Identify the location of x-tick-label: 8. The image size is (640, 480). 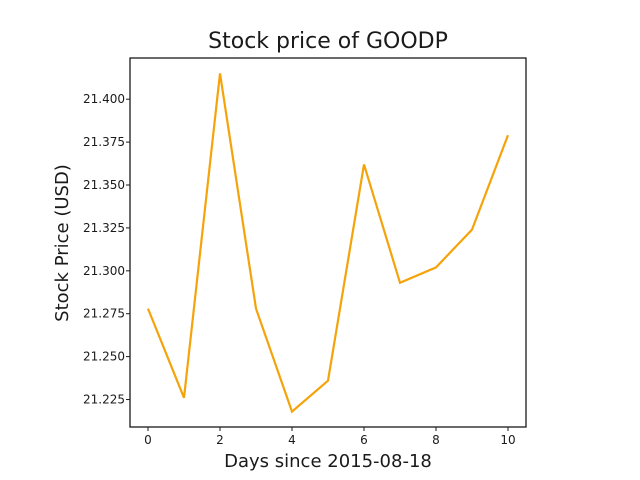
(436, 440).